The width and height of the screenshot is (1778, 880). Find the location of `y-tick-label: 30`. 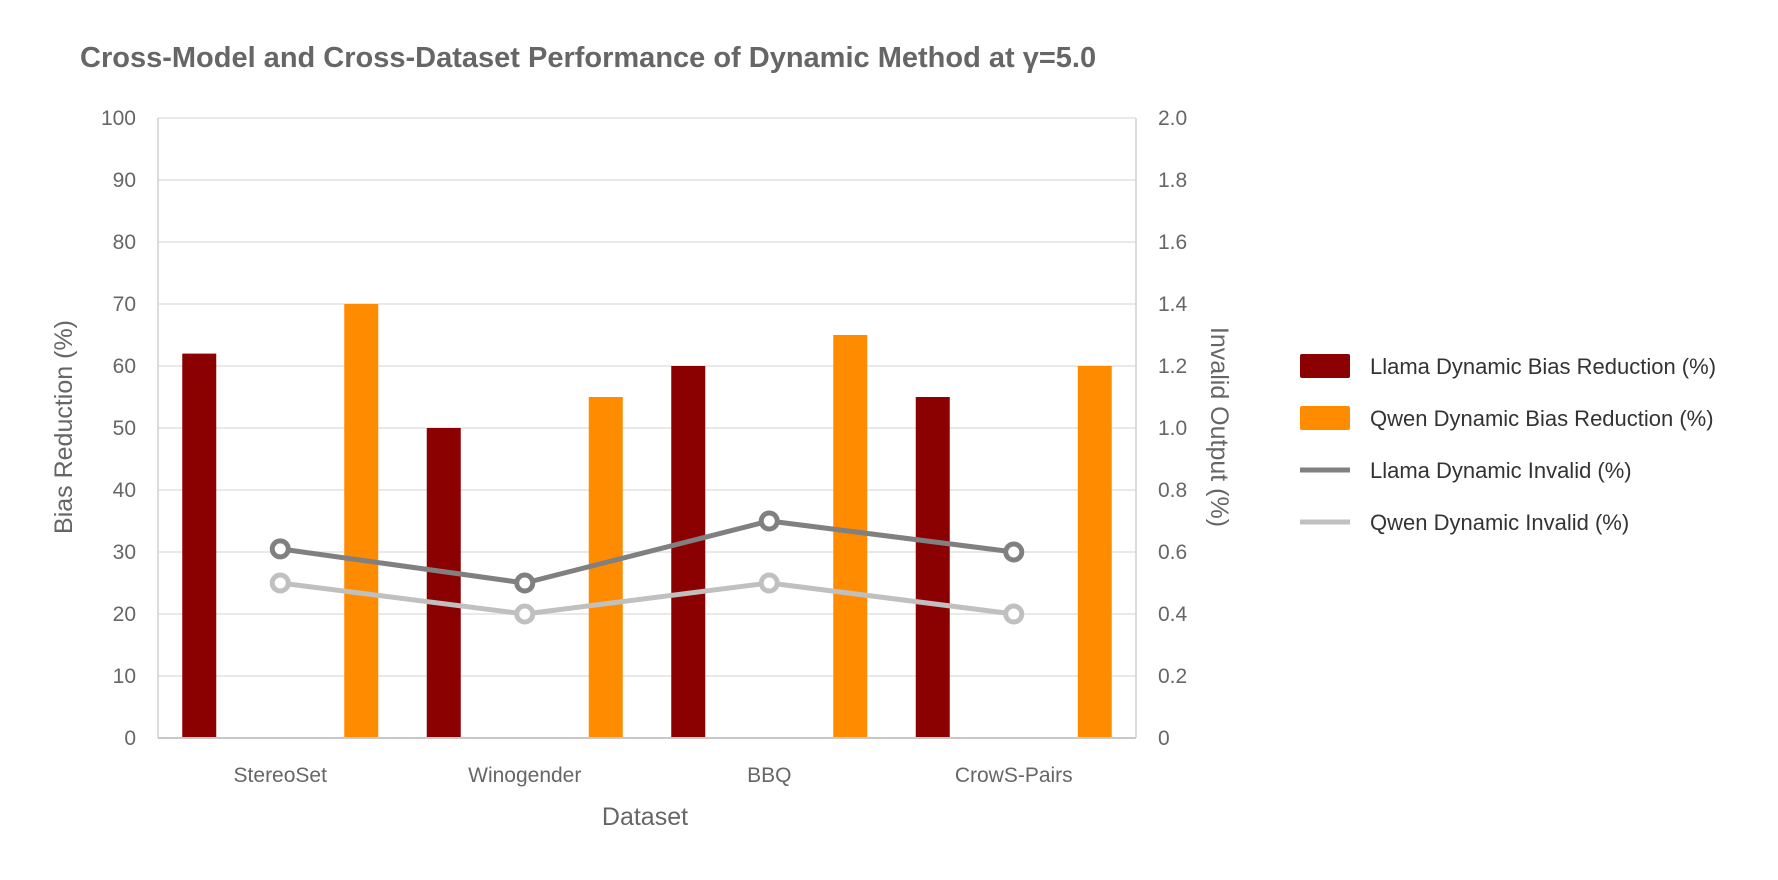

y-tick-label: 30 is located at coordinates (124, 552).